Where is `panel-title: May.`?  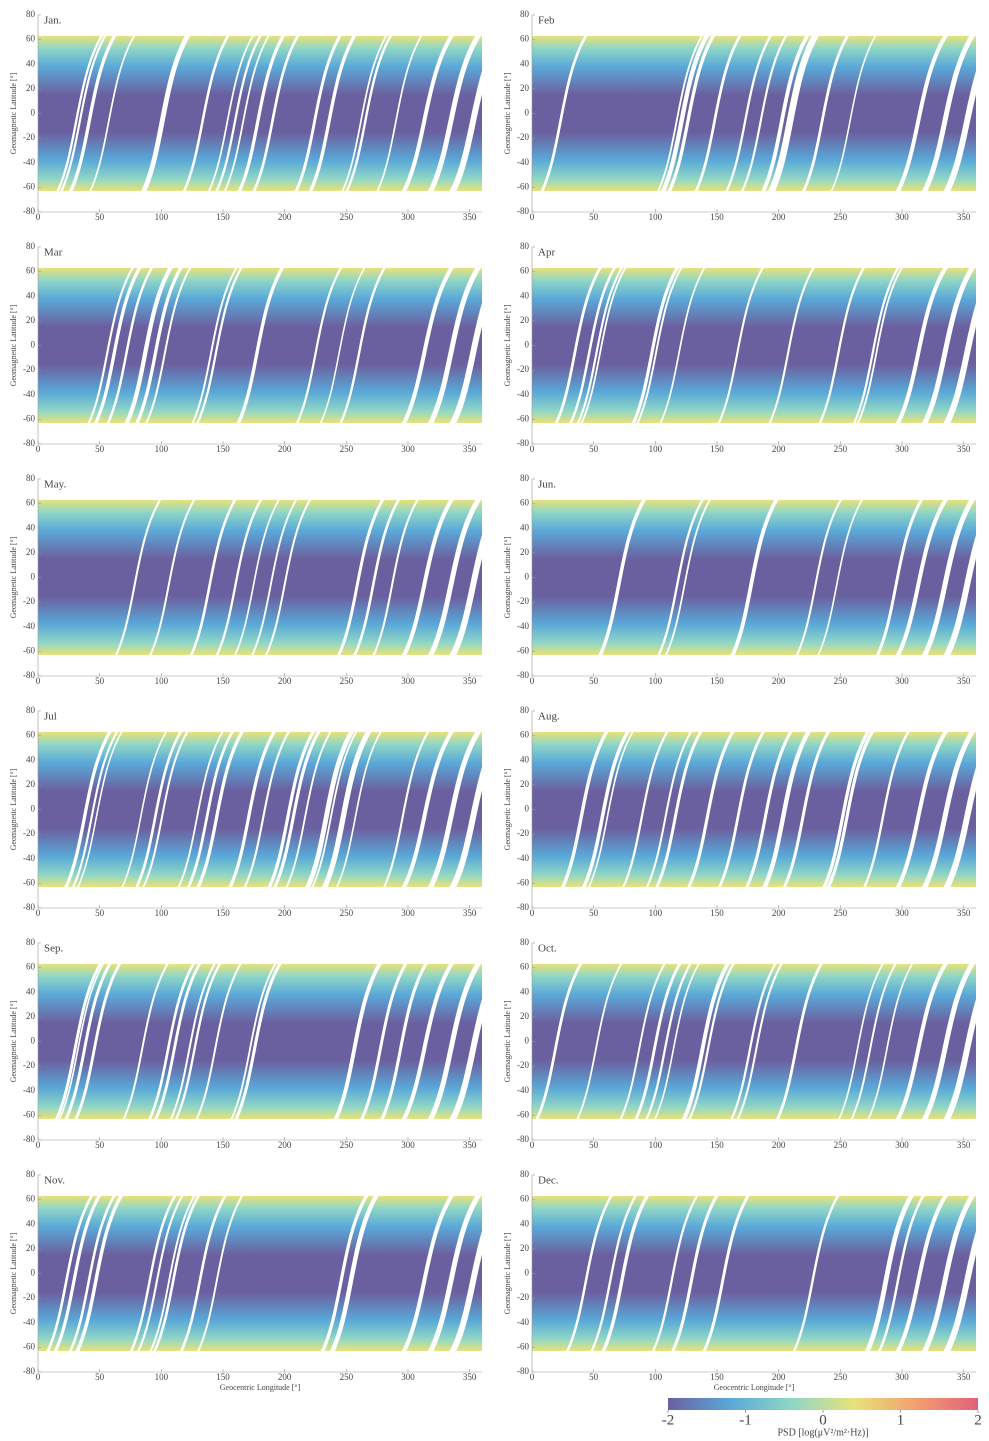 panel-title: May. is located at coordinates (55, 485).